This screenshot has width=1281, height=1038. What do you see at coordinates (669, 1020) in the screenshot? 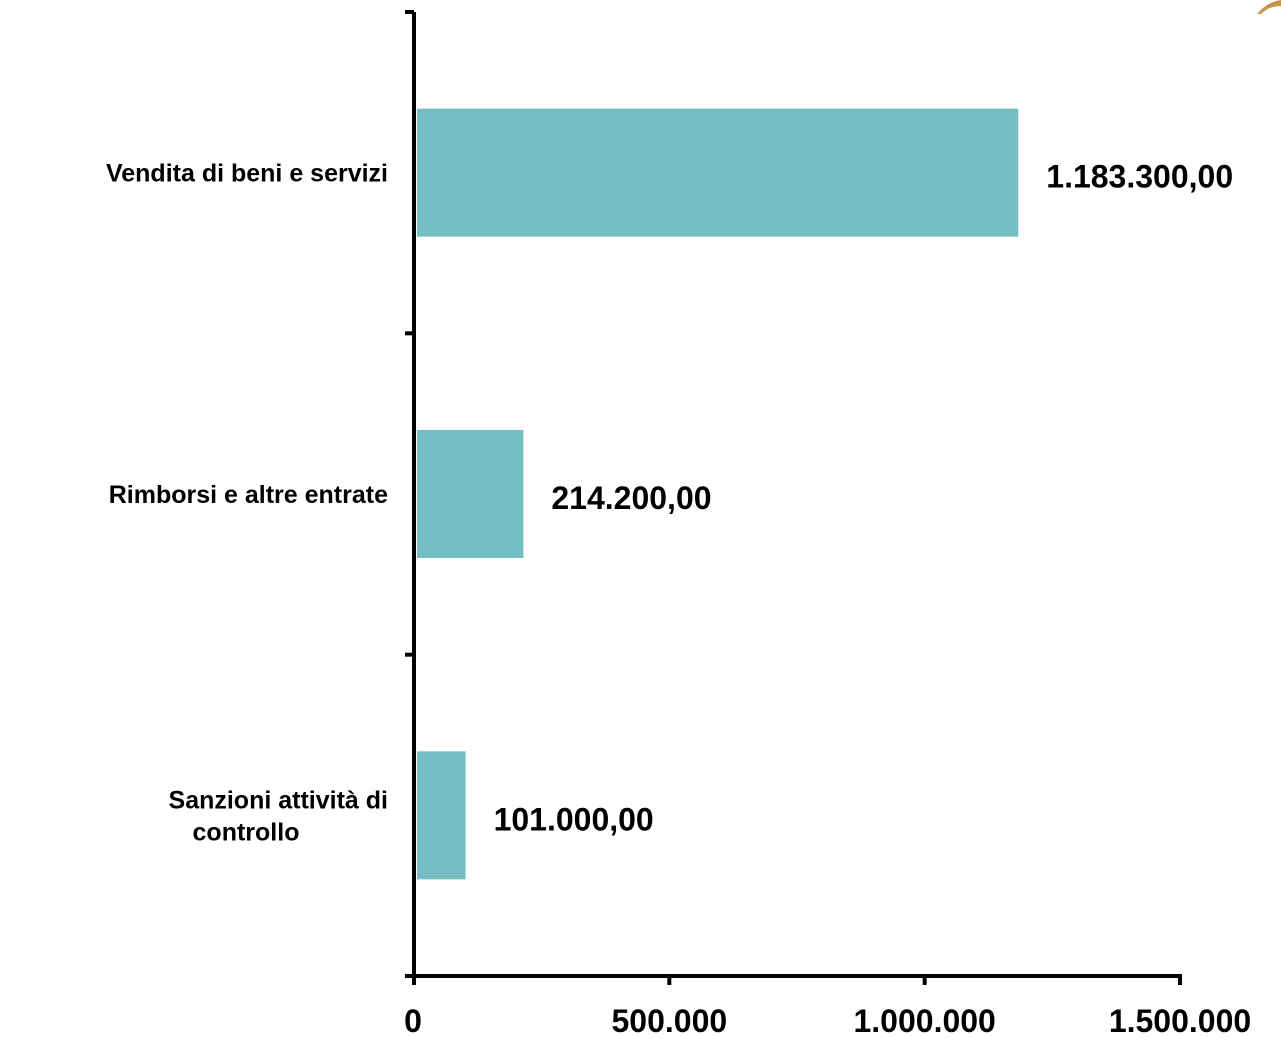
I see `x-tick-label: 500.000` at bounding box center [669, 1020].